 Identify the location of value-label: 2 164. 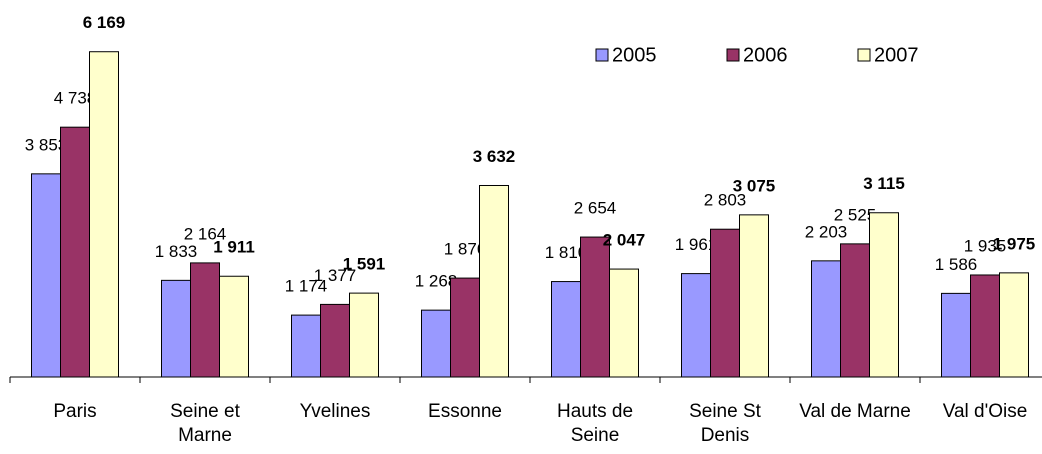
(205, 233).